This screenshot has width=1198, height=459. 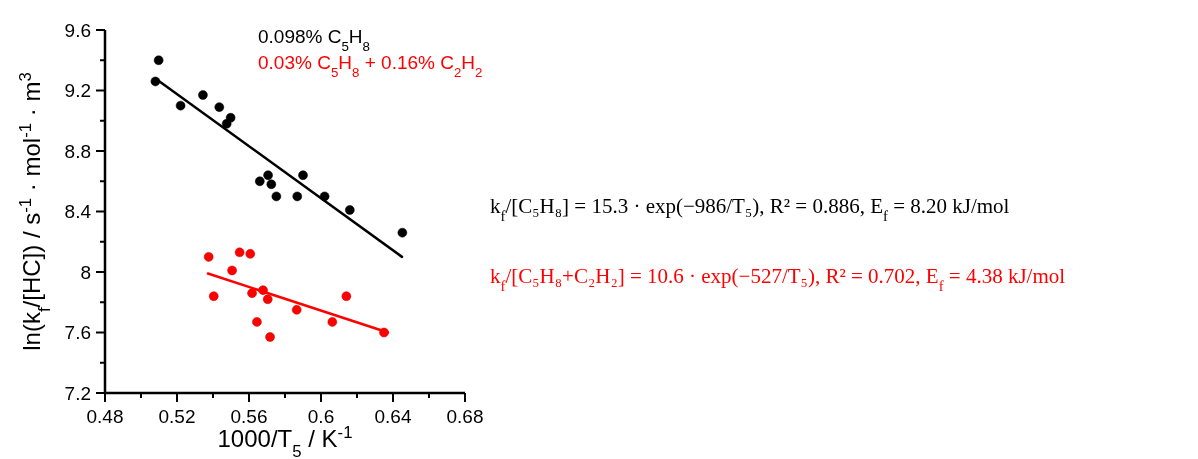 What do you see at coordinates (77, 30) in the screenshot?
I see `y-tick-label: 9.6` at bounding box center [77, 30].